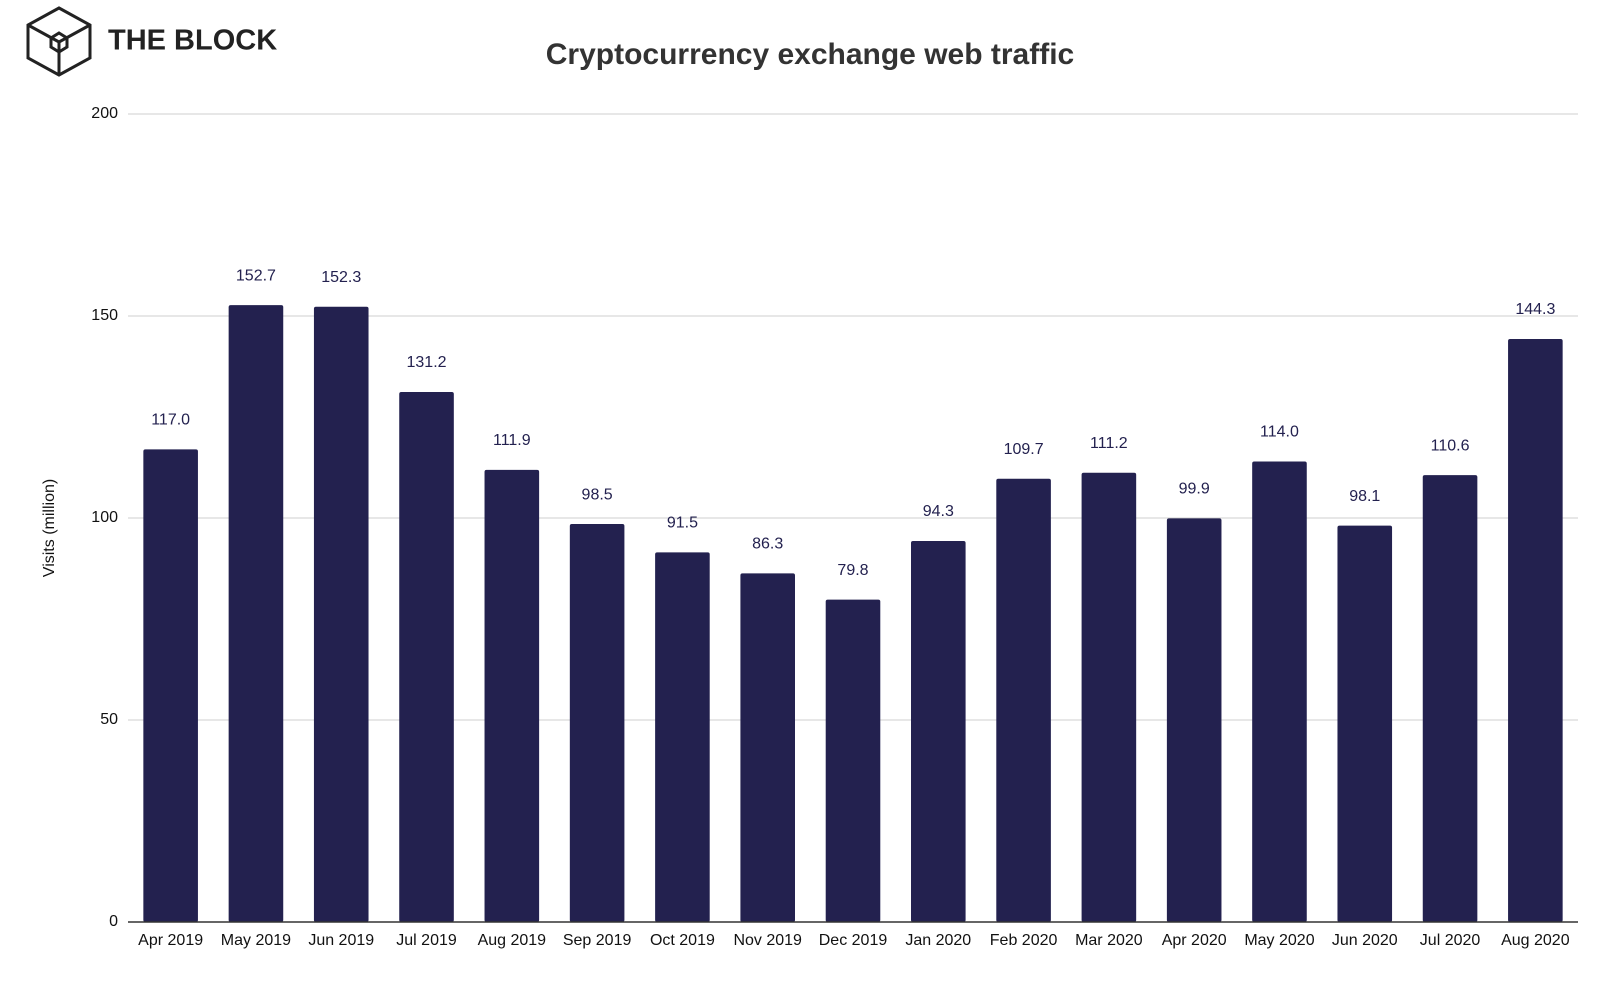 This screenshot has width=1604, height=984. Describe the element at coordinates (682, 523) in the screenshot. I see `value-label: 91.5` at that location.